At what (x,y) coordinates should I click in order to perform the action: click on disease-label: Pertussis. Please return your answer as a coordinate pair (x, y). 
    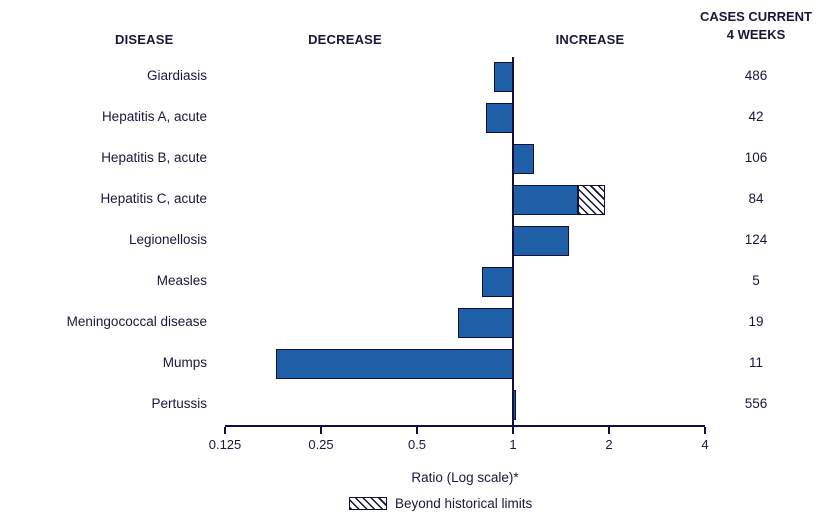
    Looking at the image, I should click on (179, 403).